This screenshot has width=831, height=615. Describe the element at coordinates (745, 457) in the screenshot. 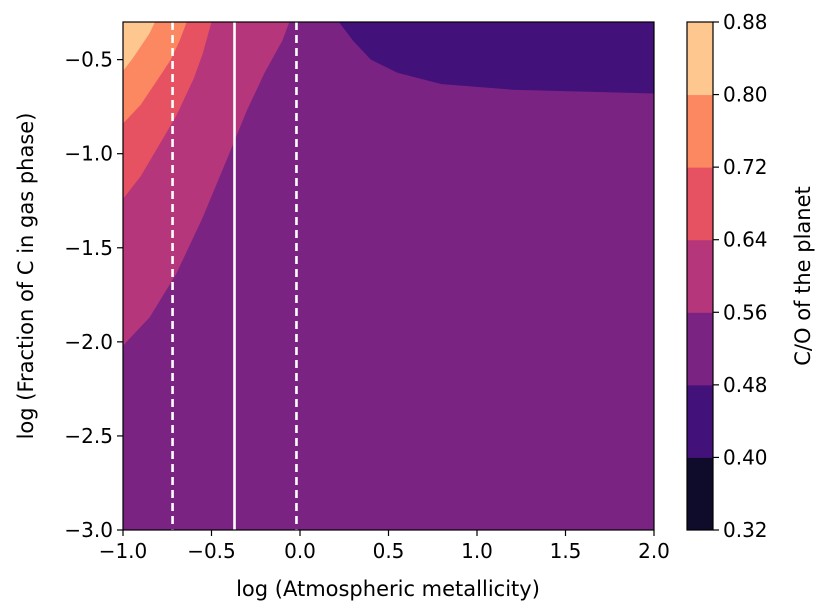

I see `colorbar-tick-label: 0.40` at that location.